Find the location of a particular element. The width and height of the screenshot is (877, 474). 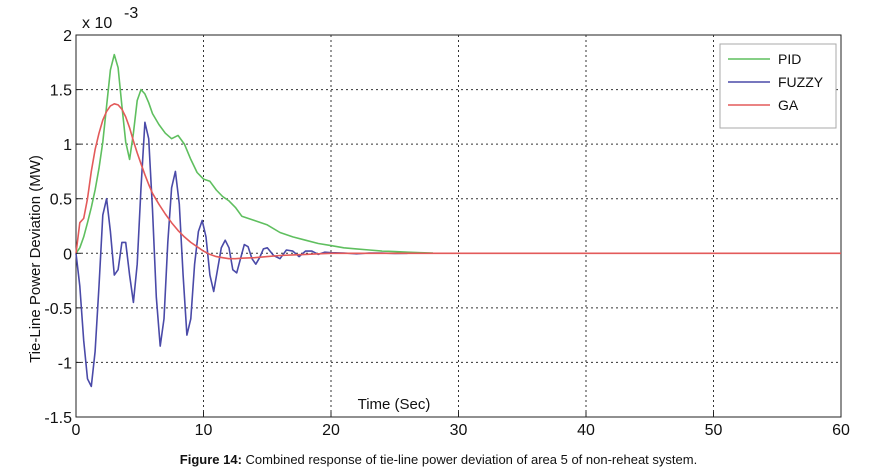

x-tick-label: 10 is located at coordinates (204, 430).